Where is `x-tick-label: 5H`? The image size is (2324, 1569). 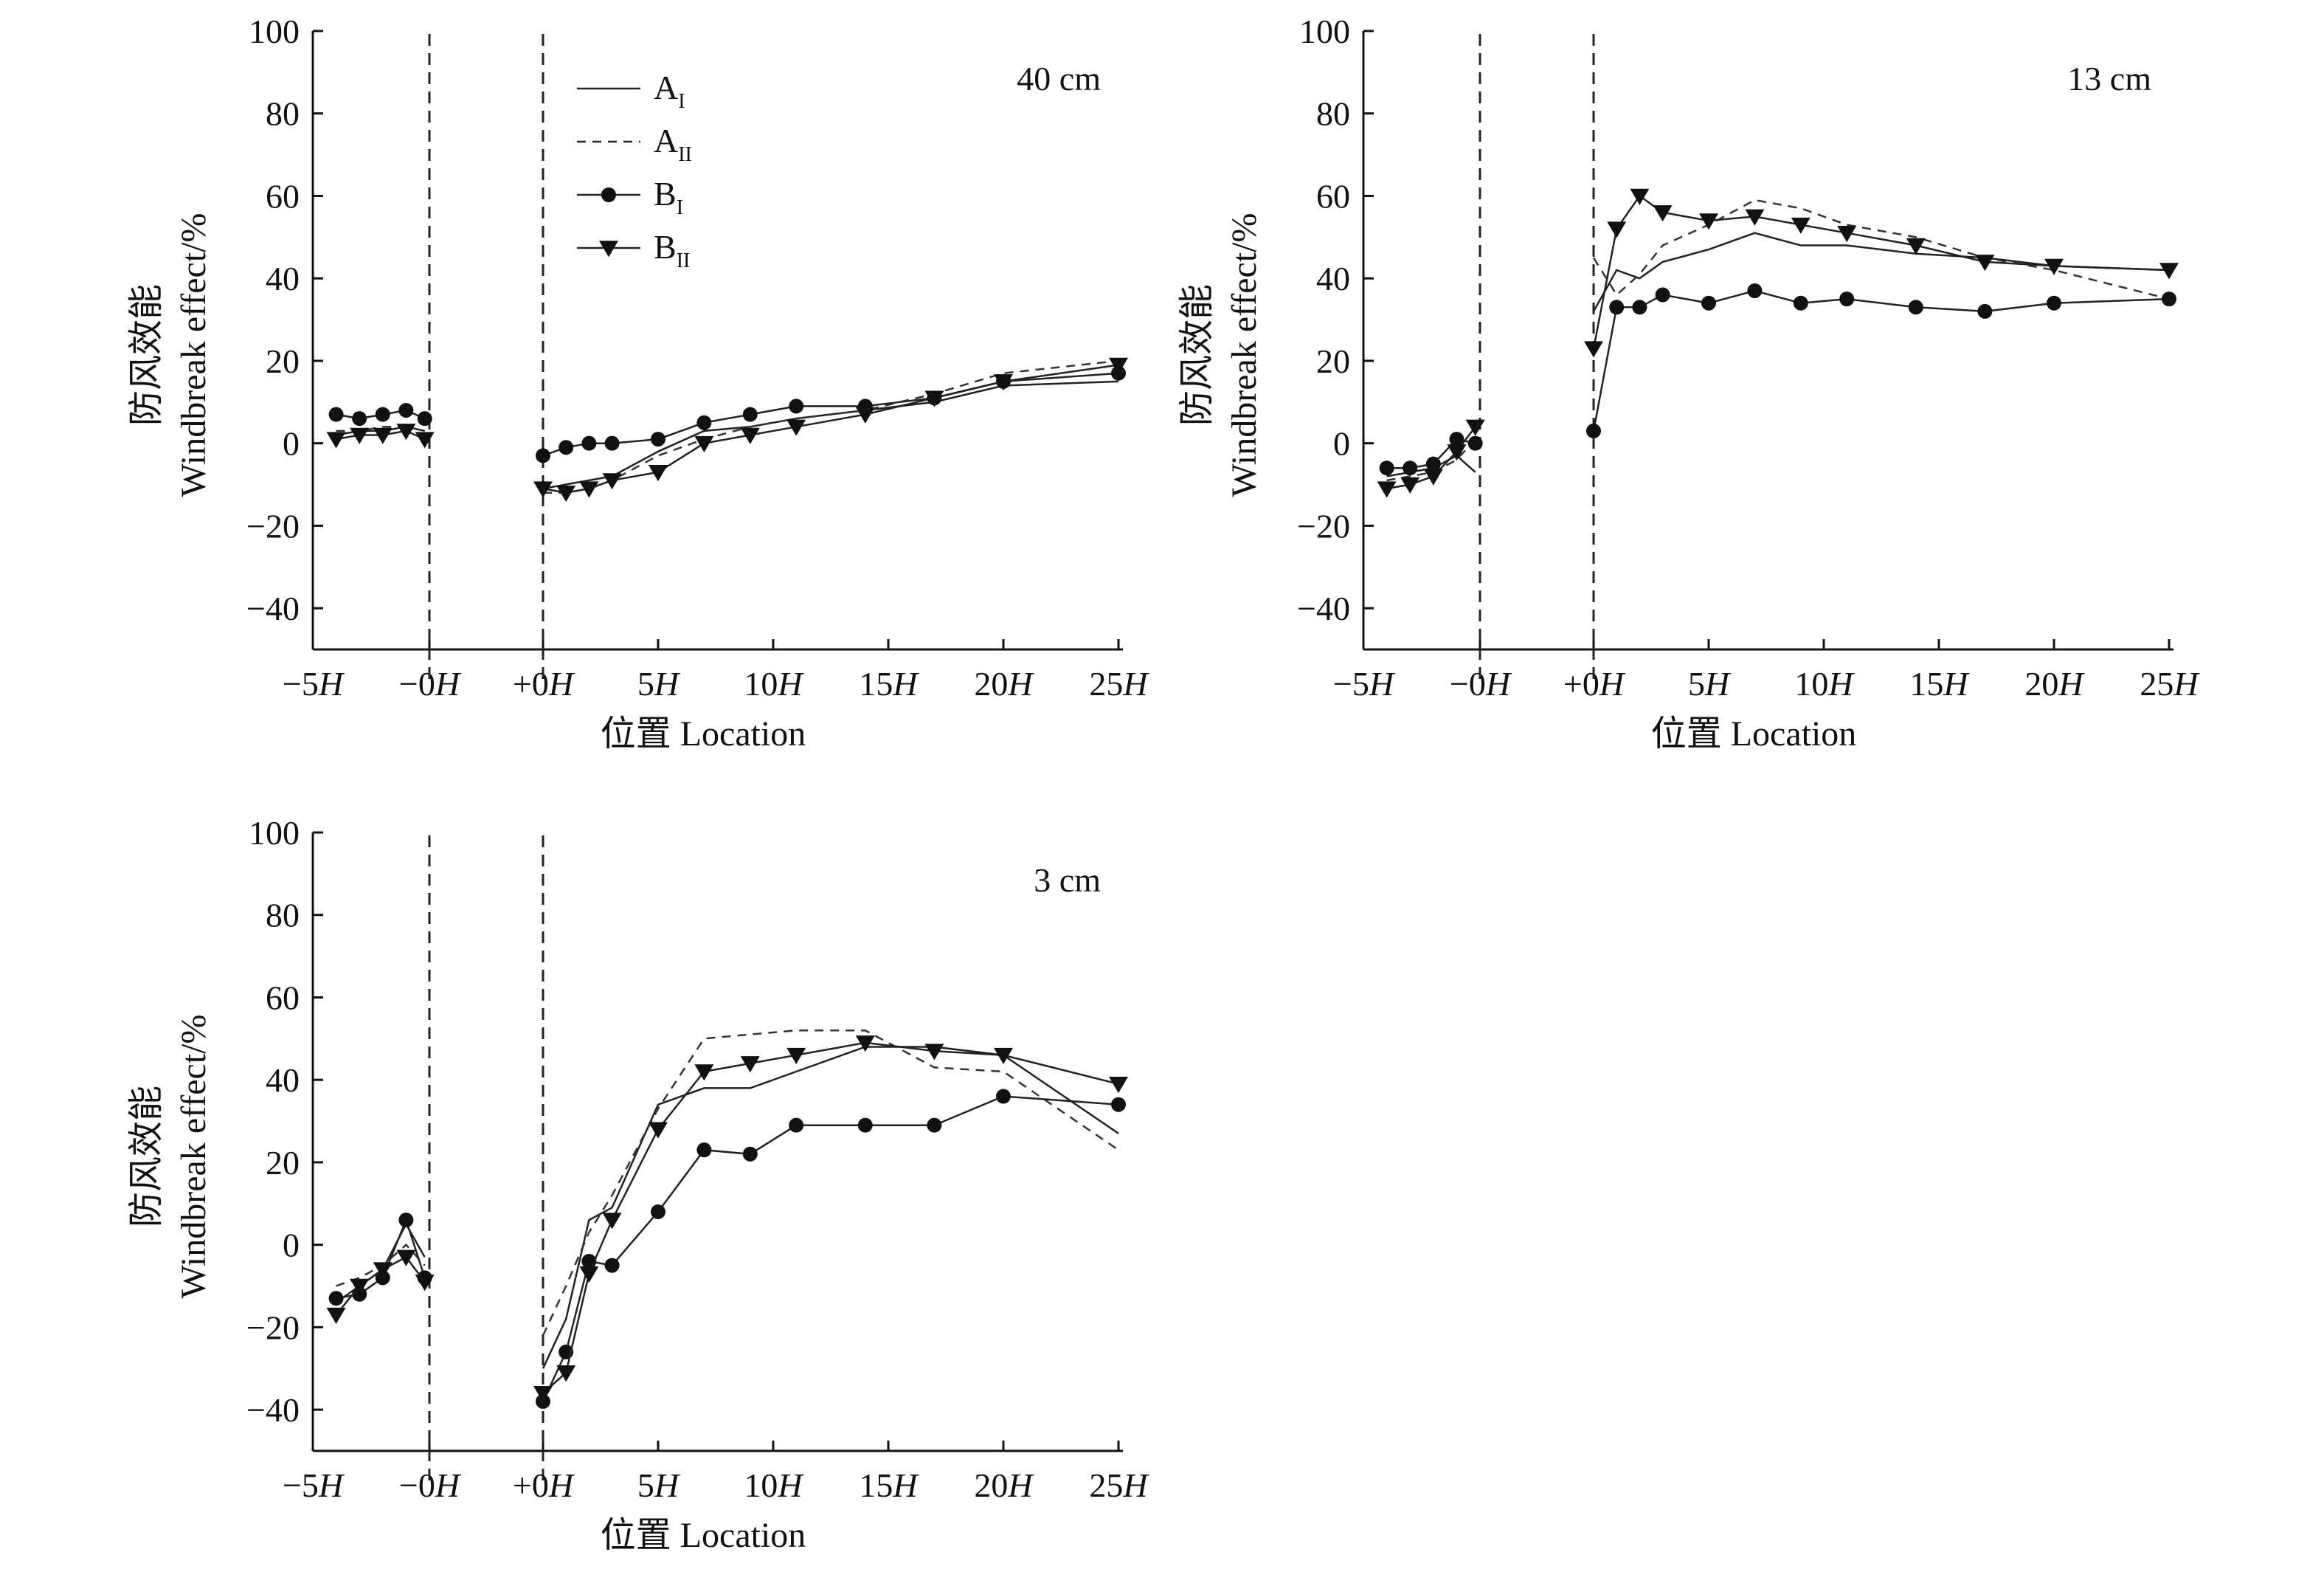 x-tick-label: 5H is located at coordinates (1710, 684).